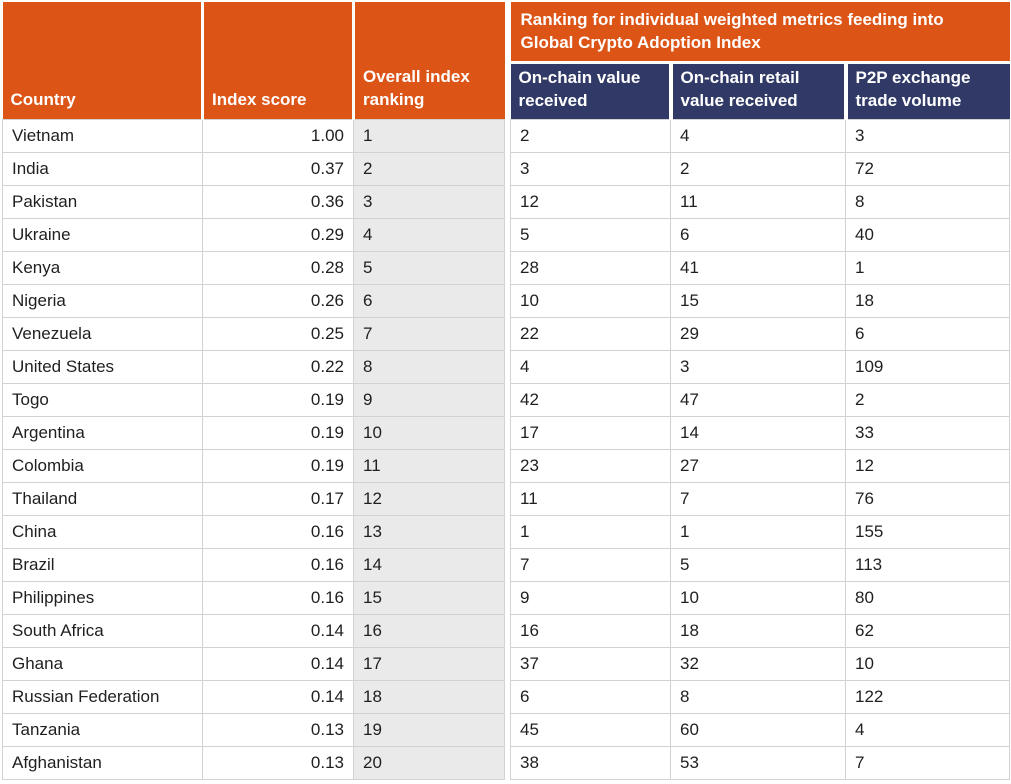 The width and height of the screenshot is (1011, 784). I want to click on table-row: Thailand 0.17 12 11 7 76, so click(506, 498).